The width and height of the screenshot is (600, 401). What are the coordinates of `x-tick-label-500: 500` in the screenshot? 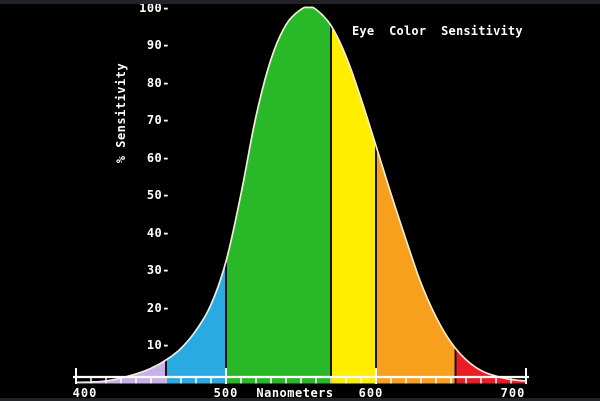 It's located at (226, 393).